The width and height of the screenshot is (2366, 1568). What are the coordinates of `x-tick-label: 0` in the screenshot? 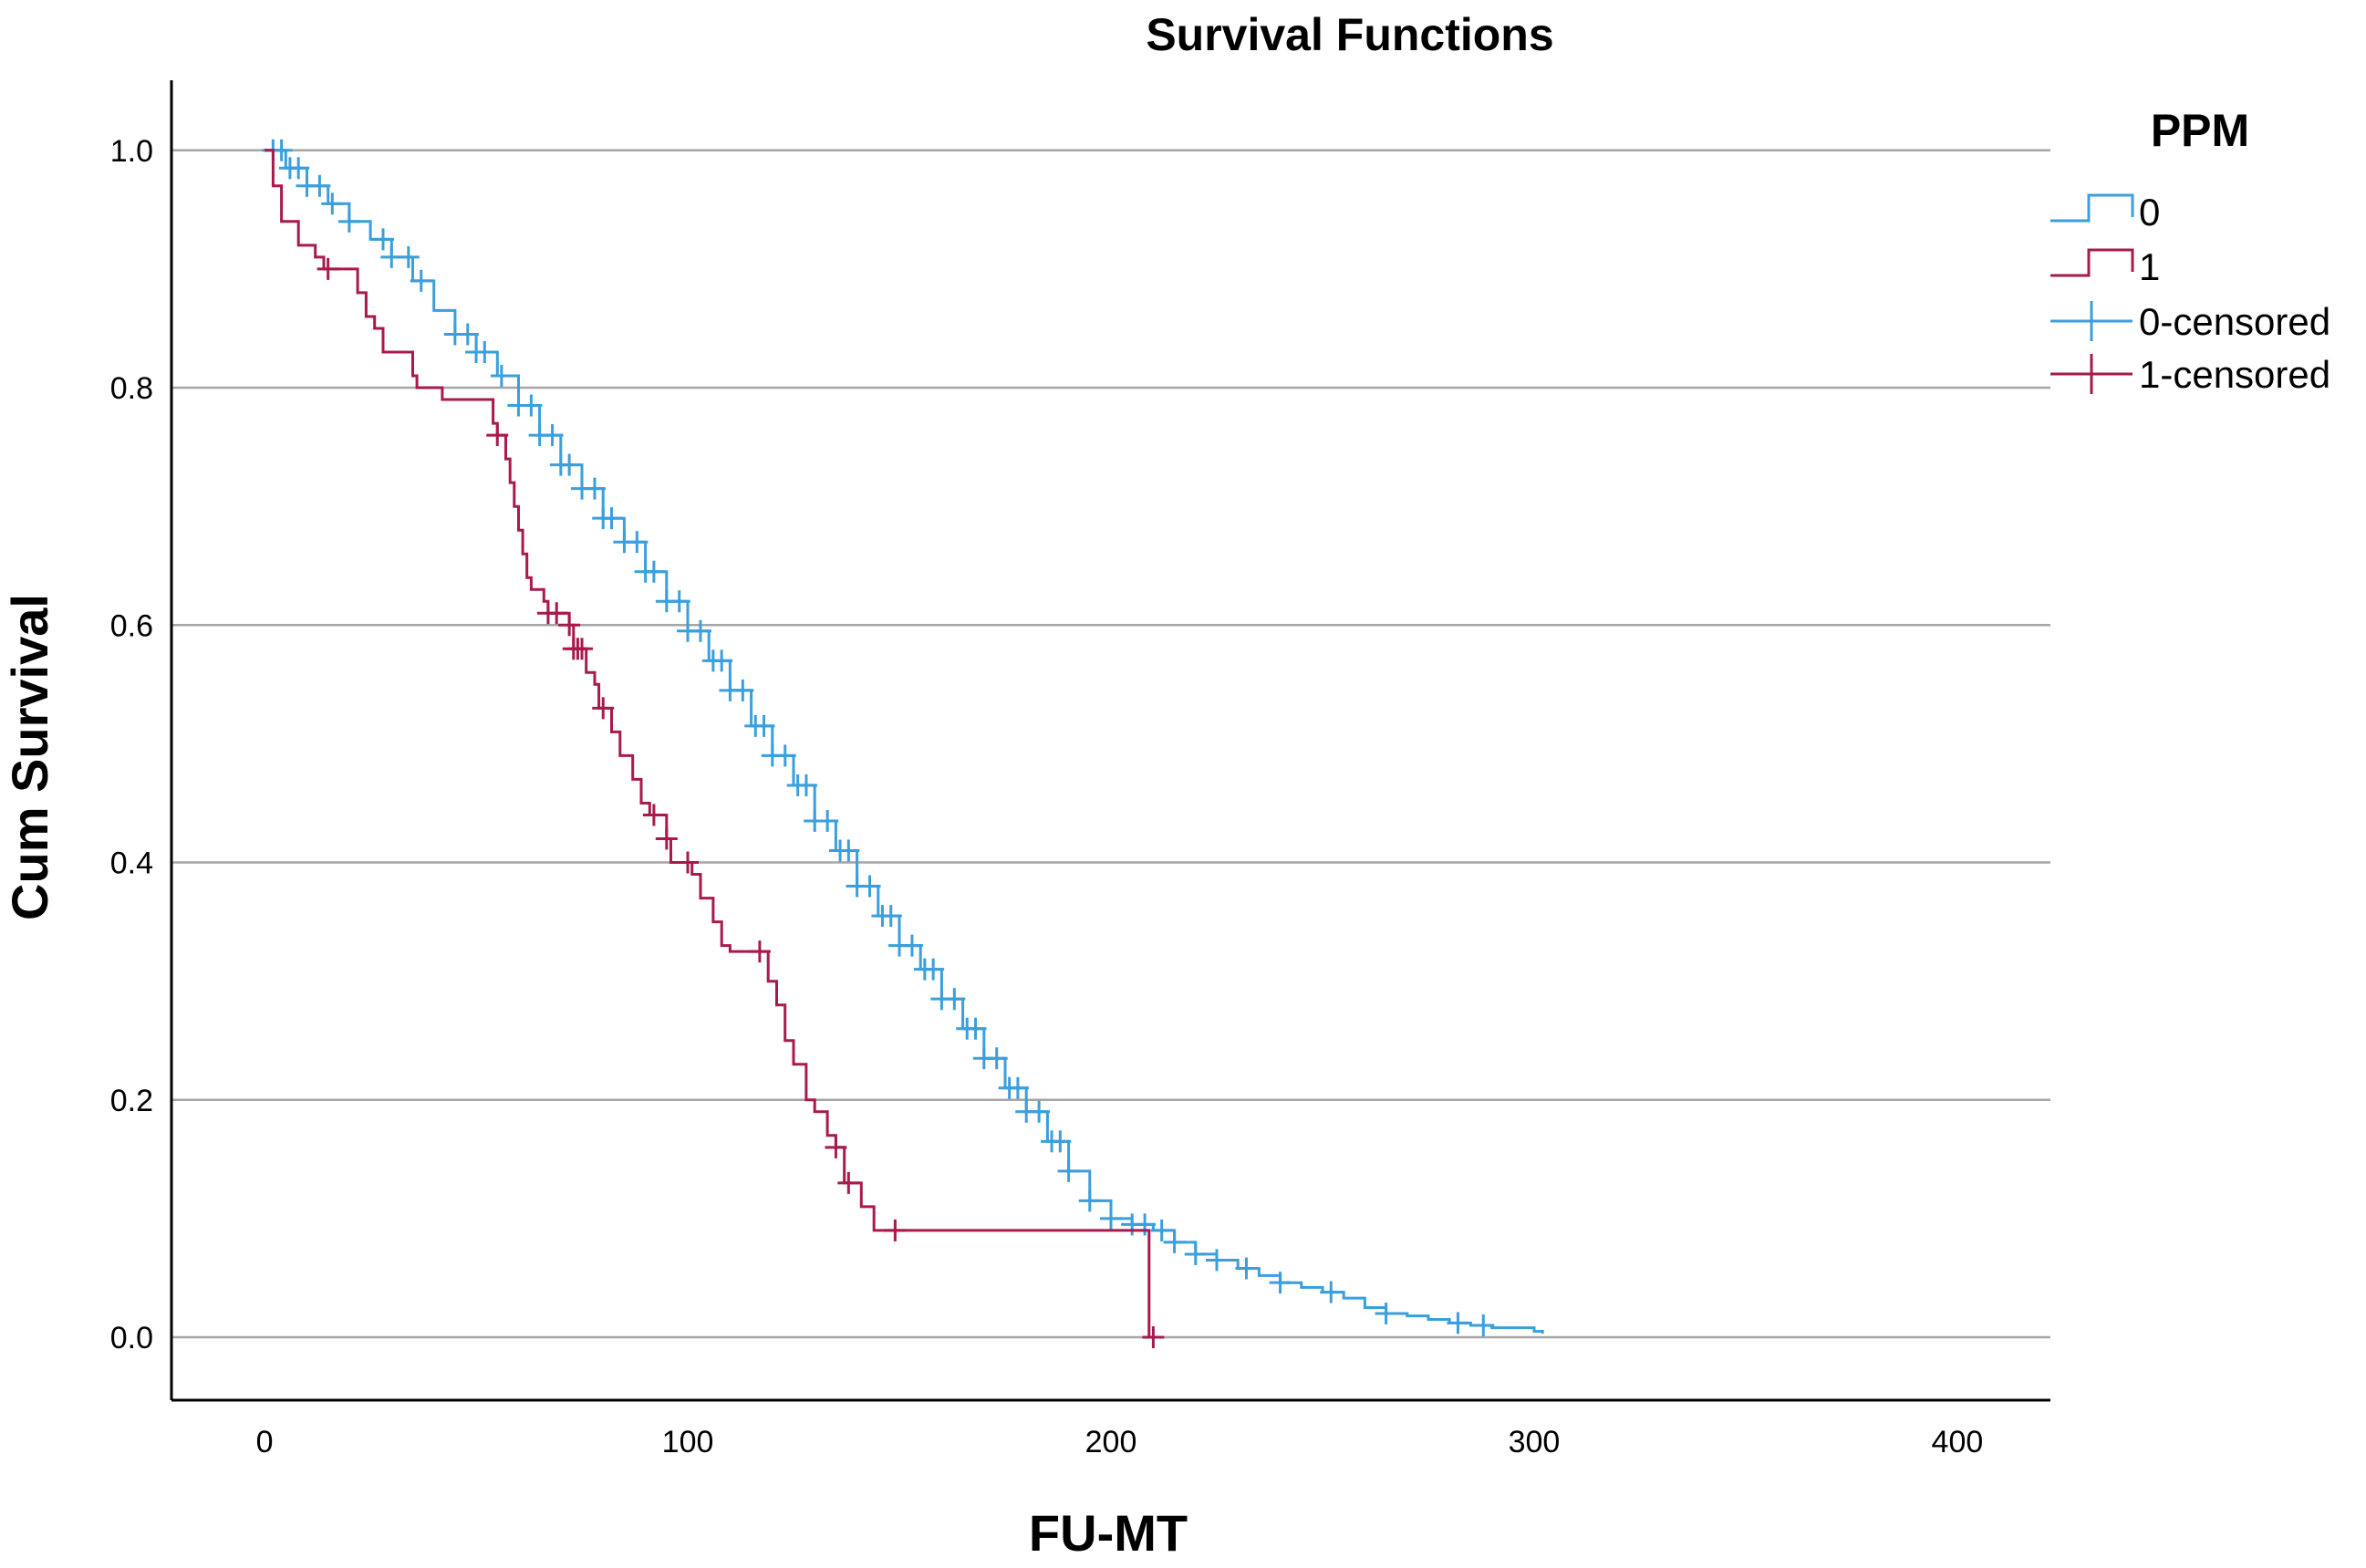 It's located at (265, 1442).